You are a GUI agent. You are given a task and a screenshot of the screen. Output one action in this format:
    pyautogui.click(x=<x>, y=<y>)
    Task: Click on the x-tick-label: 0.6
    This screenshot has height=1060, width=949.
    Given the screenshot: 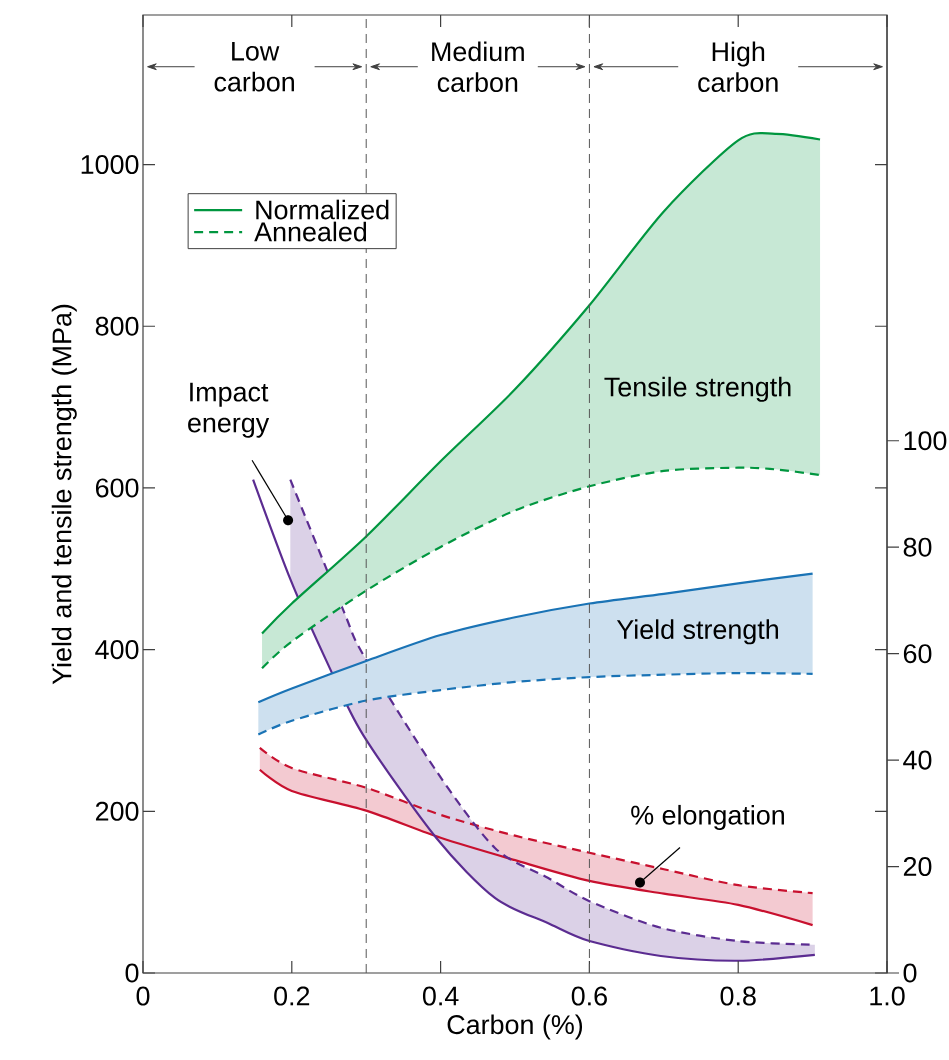 What is the action you would take?
    pyautogui.click(x=589, y=996)
    